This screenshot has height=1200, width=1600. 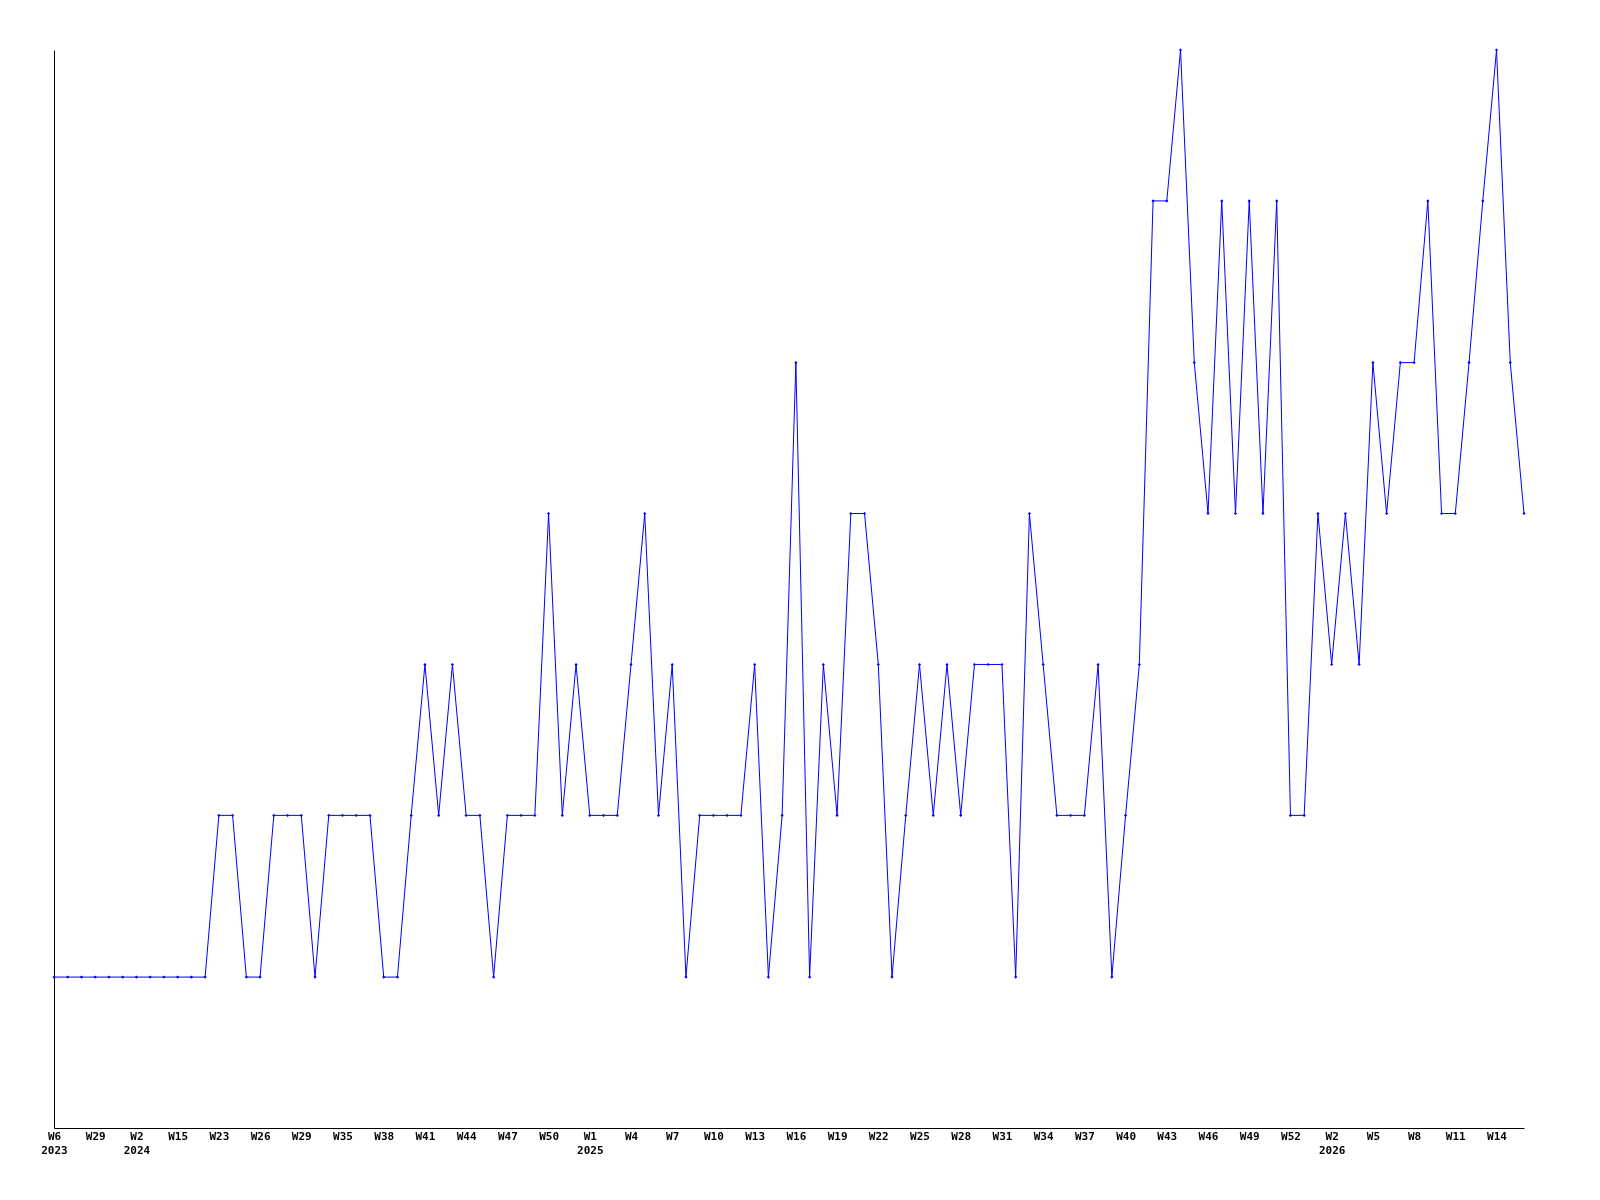 I want to click on x-tick-label: W6 2023, so click(x=54, y=1143).